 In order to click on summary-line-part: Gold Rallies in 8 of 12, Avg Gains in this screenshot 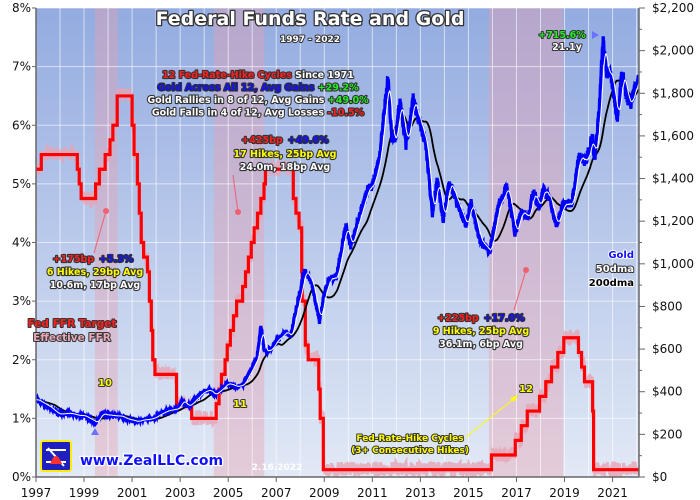, I will do `click(235, 100)`.